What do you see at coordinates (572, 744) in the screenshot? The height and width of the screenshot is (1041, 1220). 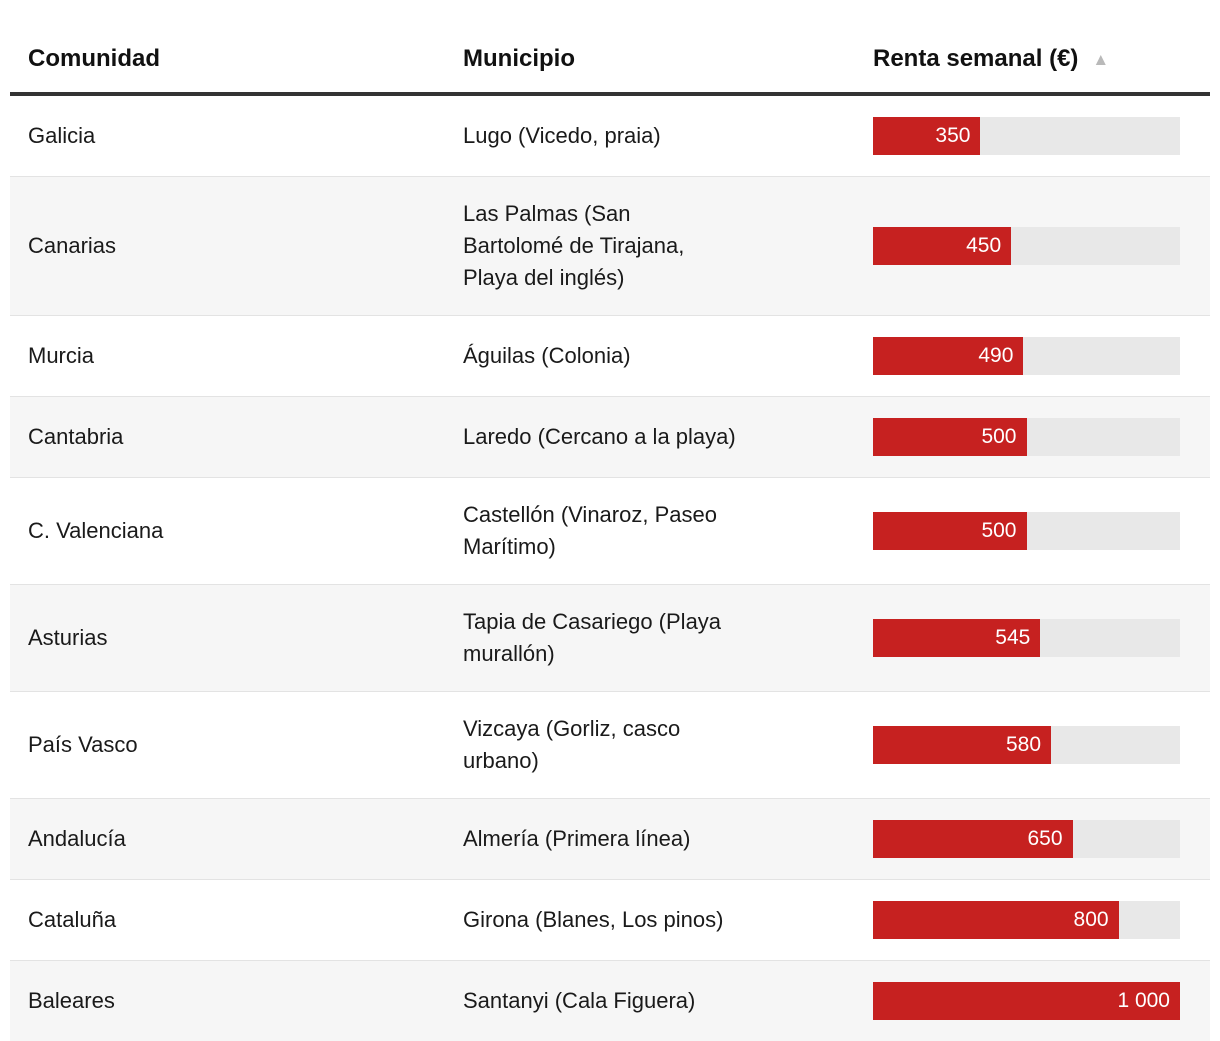 I see `municipio-cell: Vizcaya (Gorliz, casco urbano)` at bounding box center [572, 744].